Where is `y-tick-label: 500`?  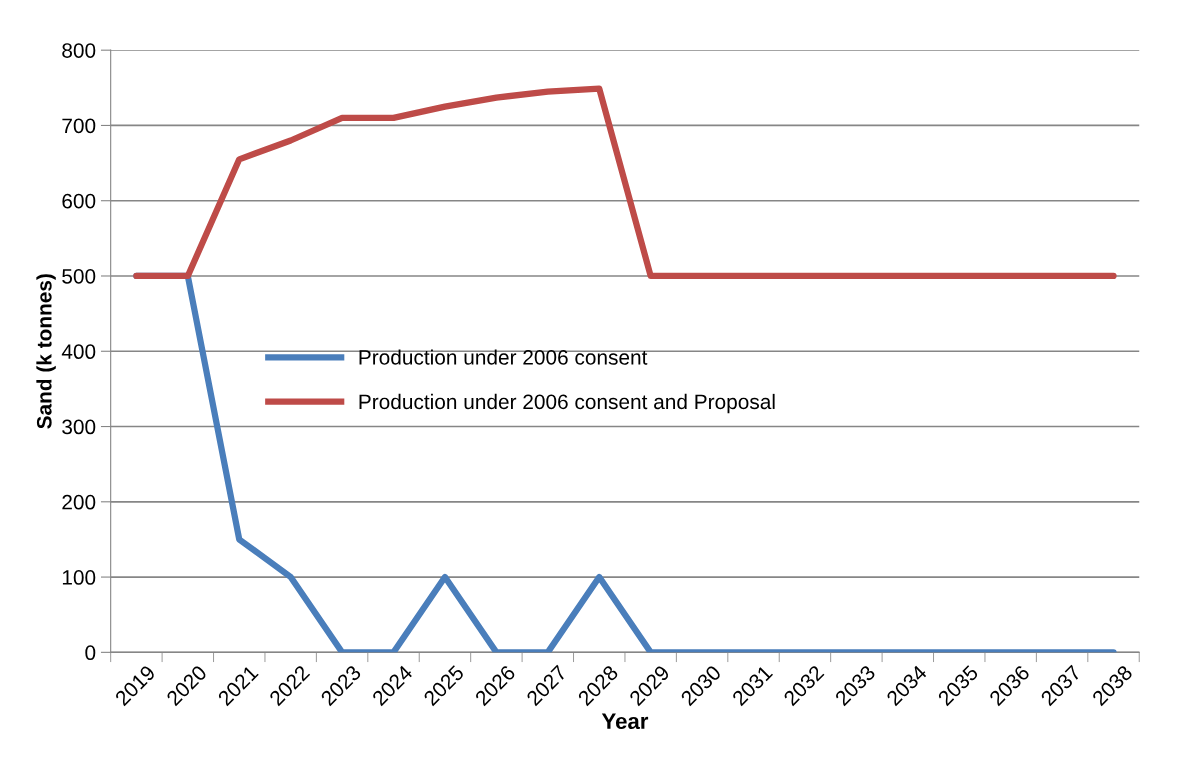 y-tick-label: 500 is located at coordinates (79, 276).